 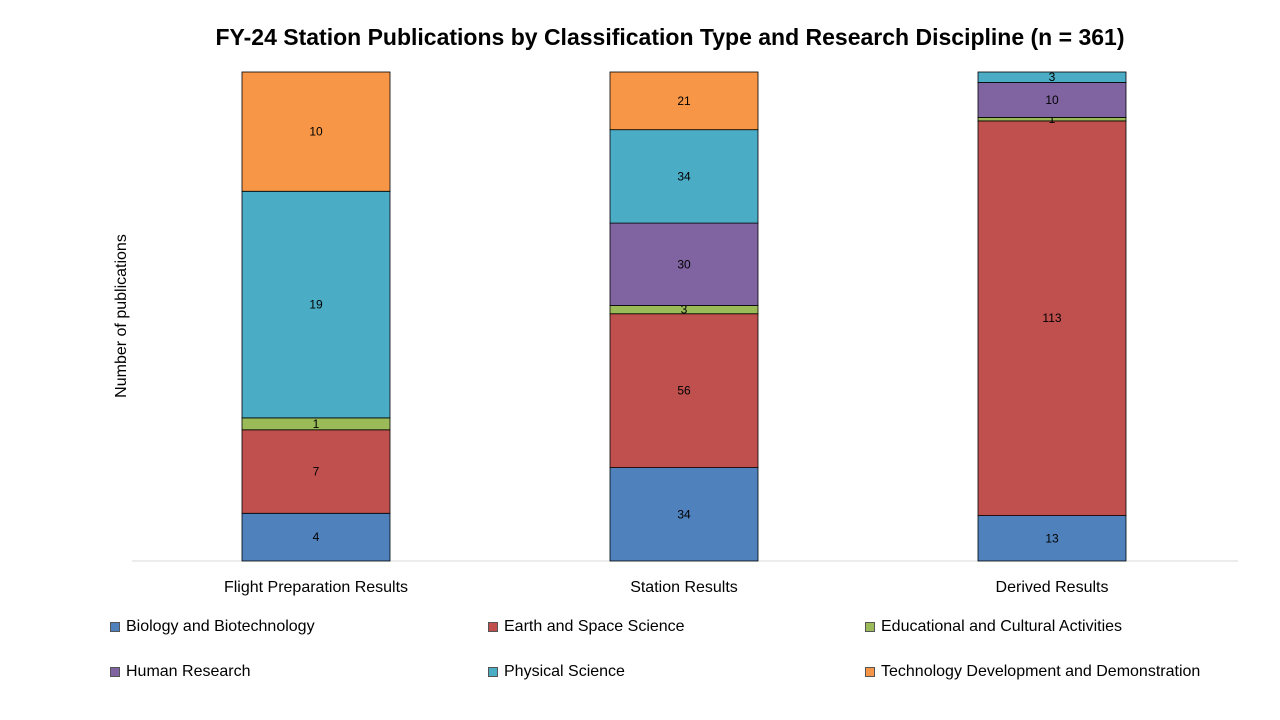 I want to click on bar-station-results-biology-and-biotechnology, so click(x=684, y=514).